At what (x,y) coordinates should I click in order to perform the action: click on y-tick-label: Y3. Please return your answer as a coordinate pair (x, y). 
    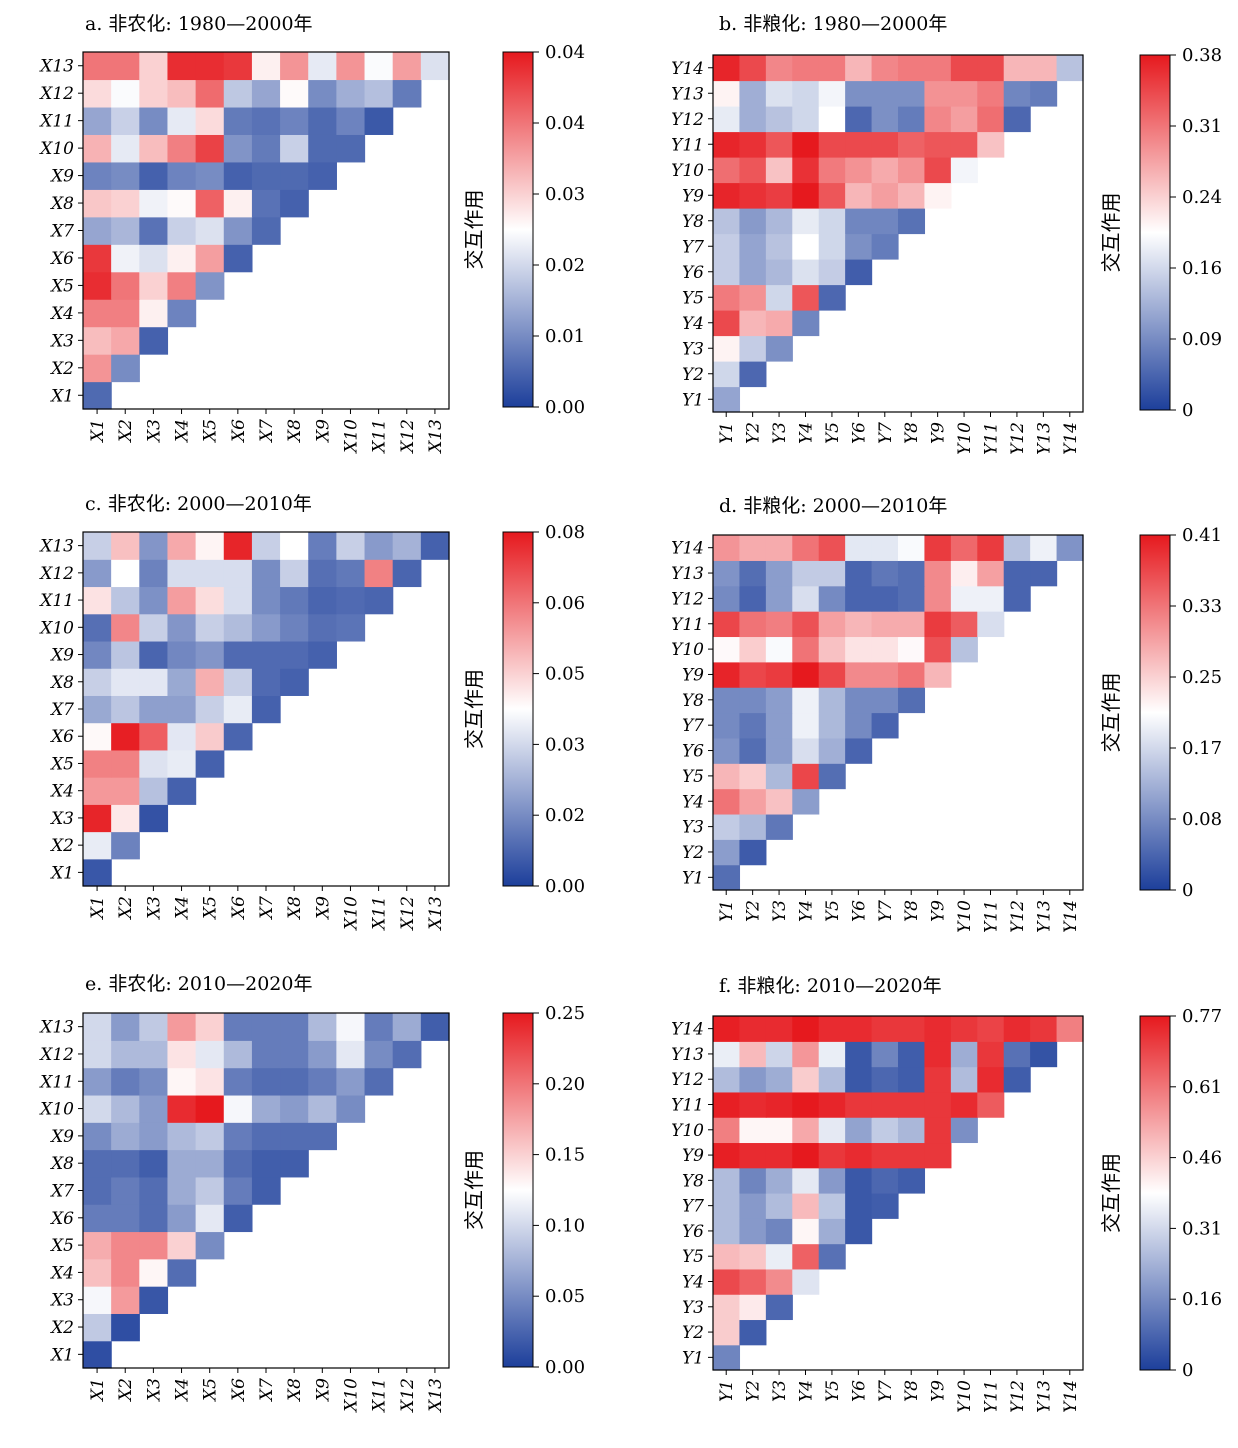
    Looking at the image, I should click on (693, 1308).